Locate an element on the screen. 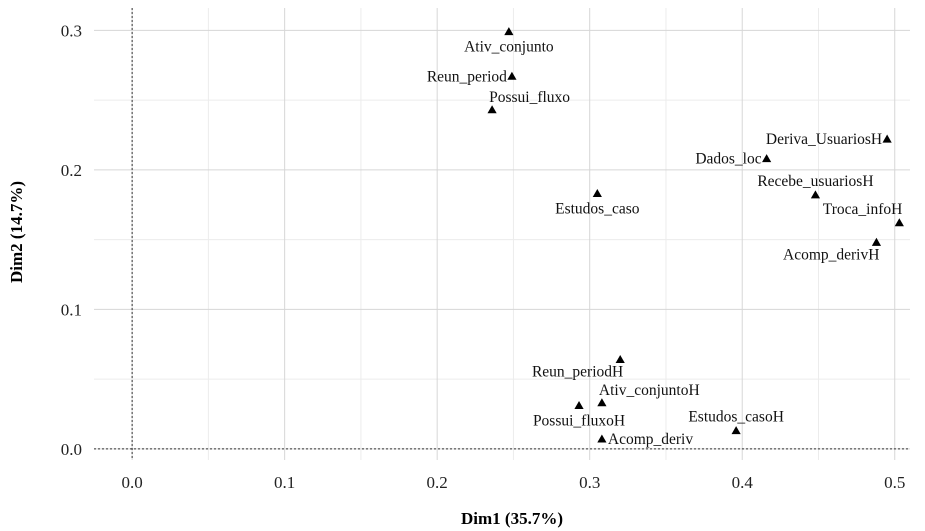  point-label: Possui_fluxo is located at coordinates (529, 97).